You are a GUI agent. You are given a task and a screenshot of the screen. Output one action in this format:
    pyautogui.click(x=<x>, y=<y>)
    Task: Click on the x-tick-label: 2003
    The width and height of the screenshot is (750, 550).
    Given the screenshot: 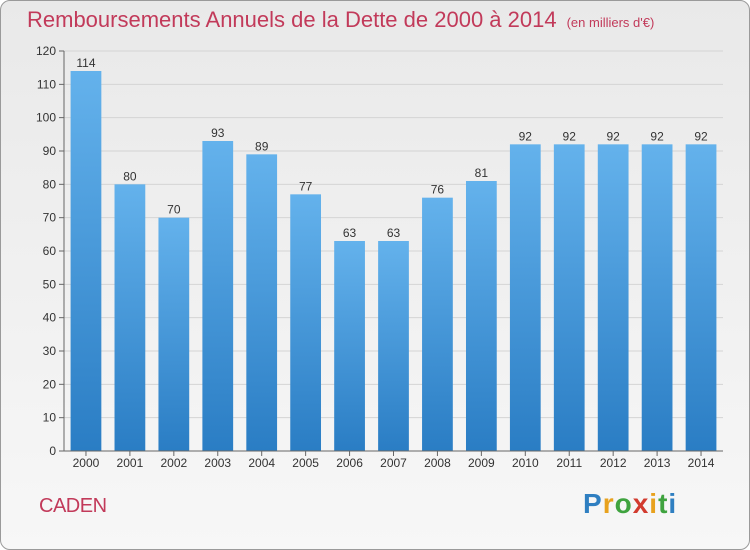 What is the action you would take?
    pyautogui.click(x=217, y=463)
    